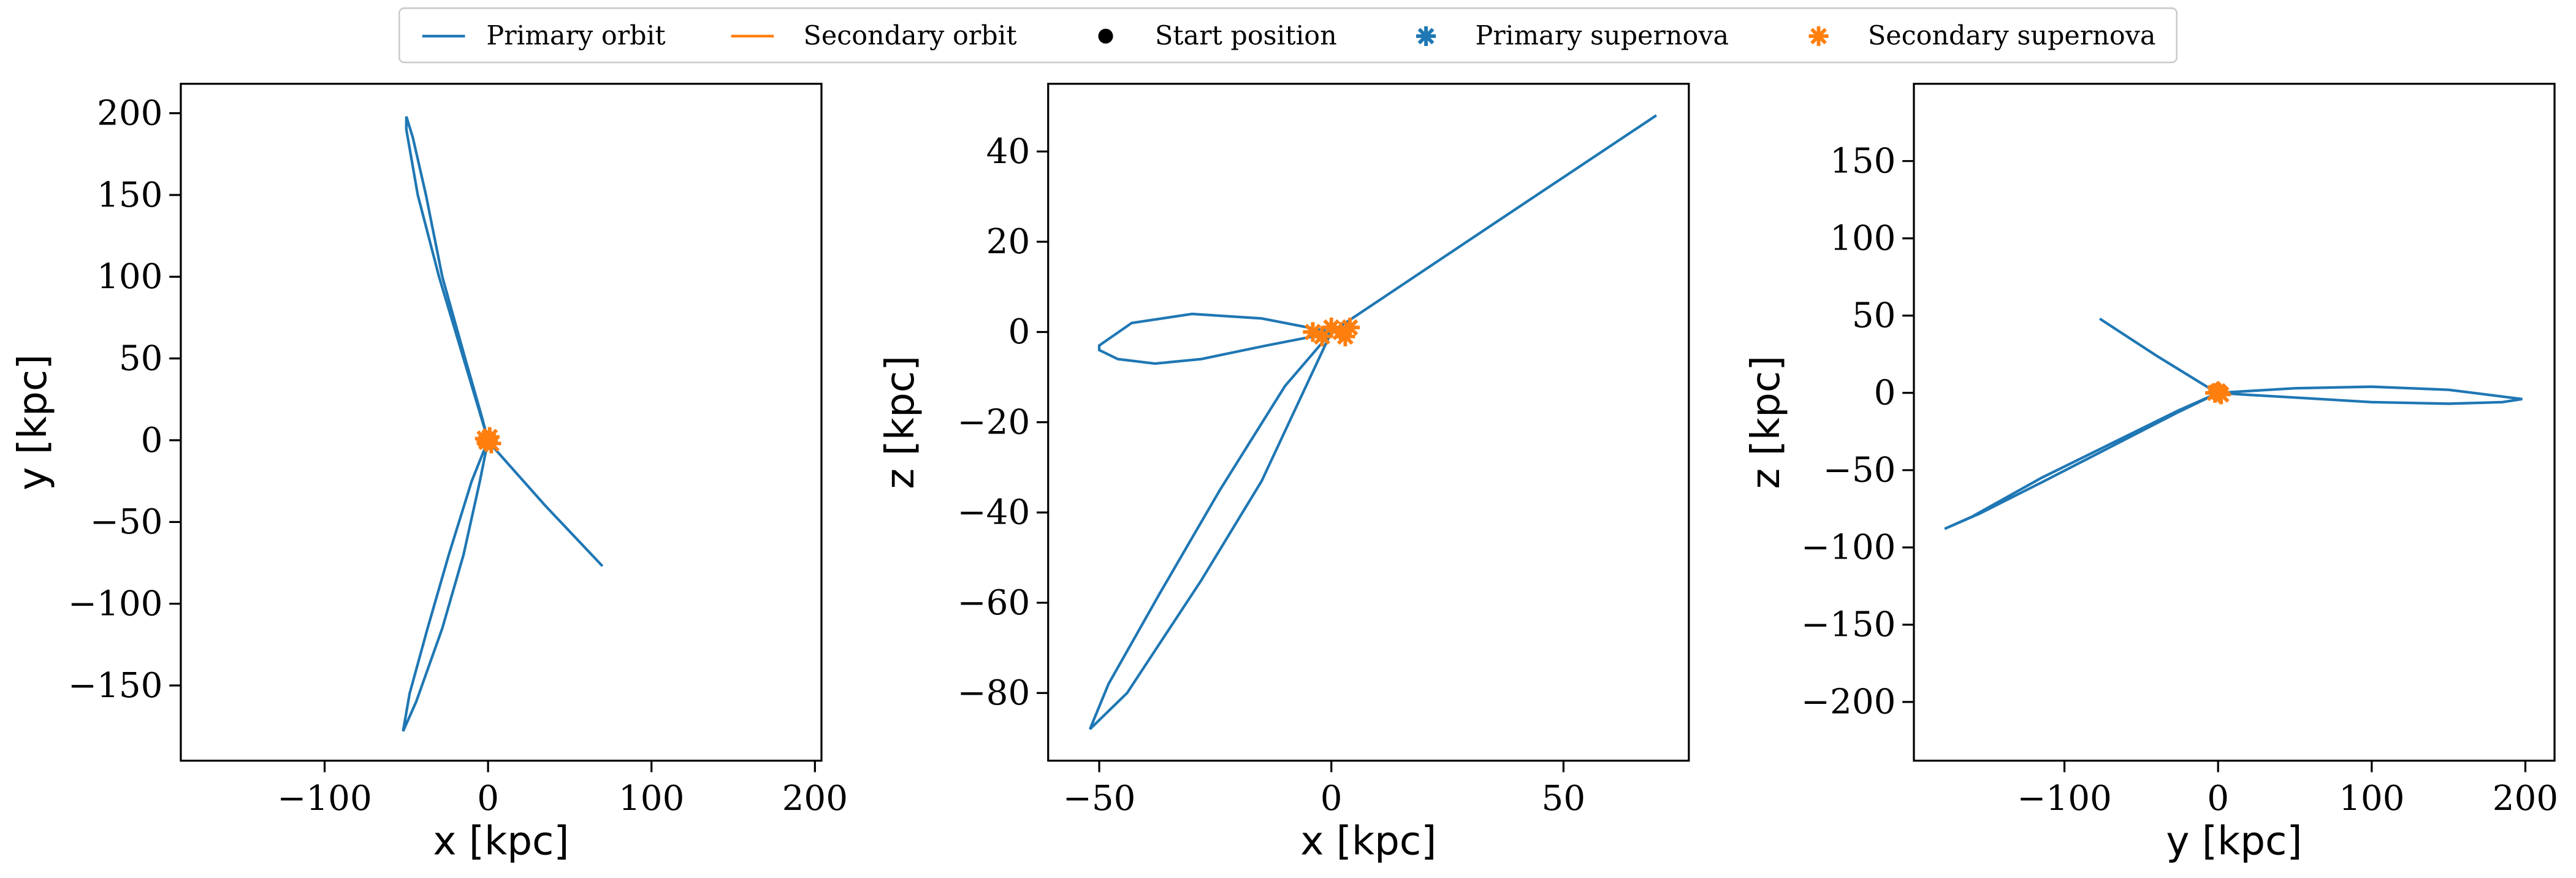 The width and height of the screenshot is (2576, 878). Describe the element at coordinates (2234, 841) in the screenshot. I see `x-axis-label: y [kpc]` at that location.